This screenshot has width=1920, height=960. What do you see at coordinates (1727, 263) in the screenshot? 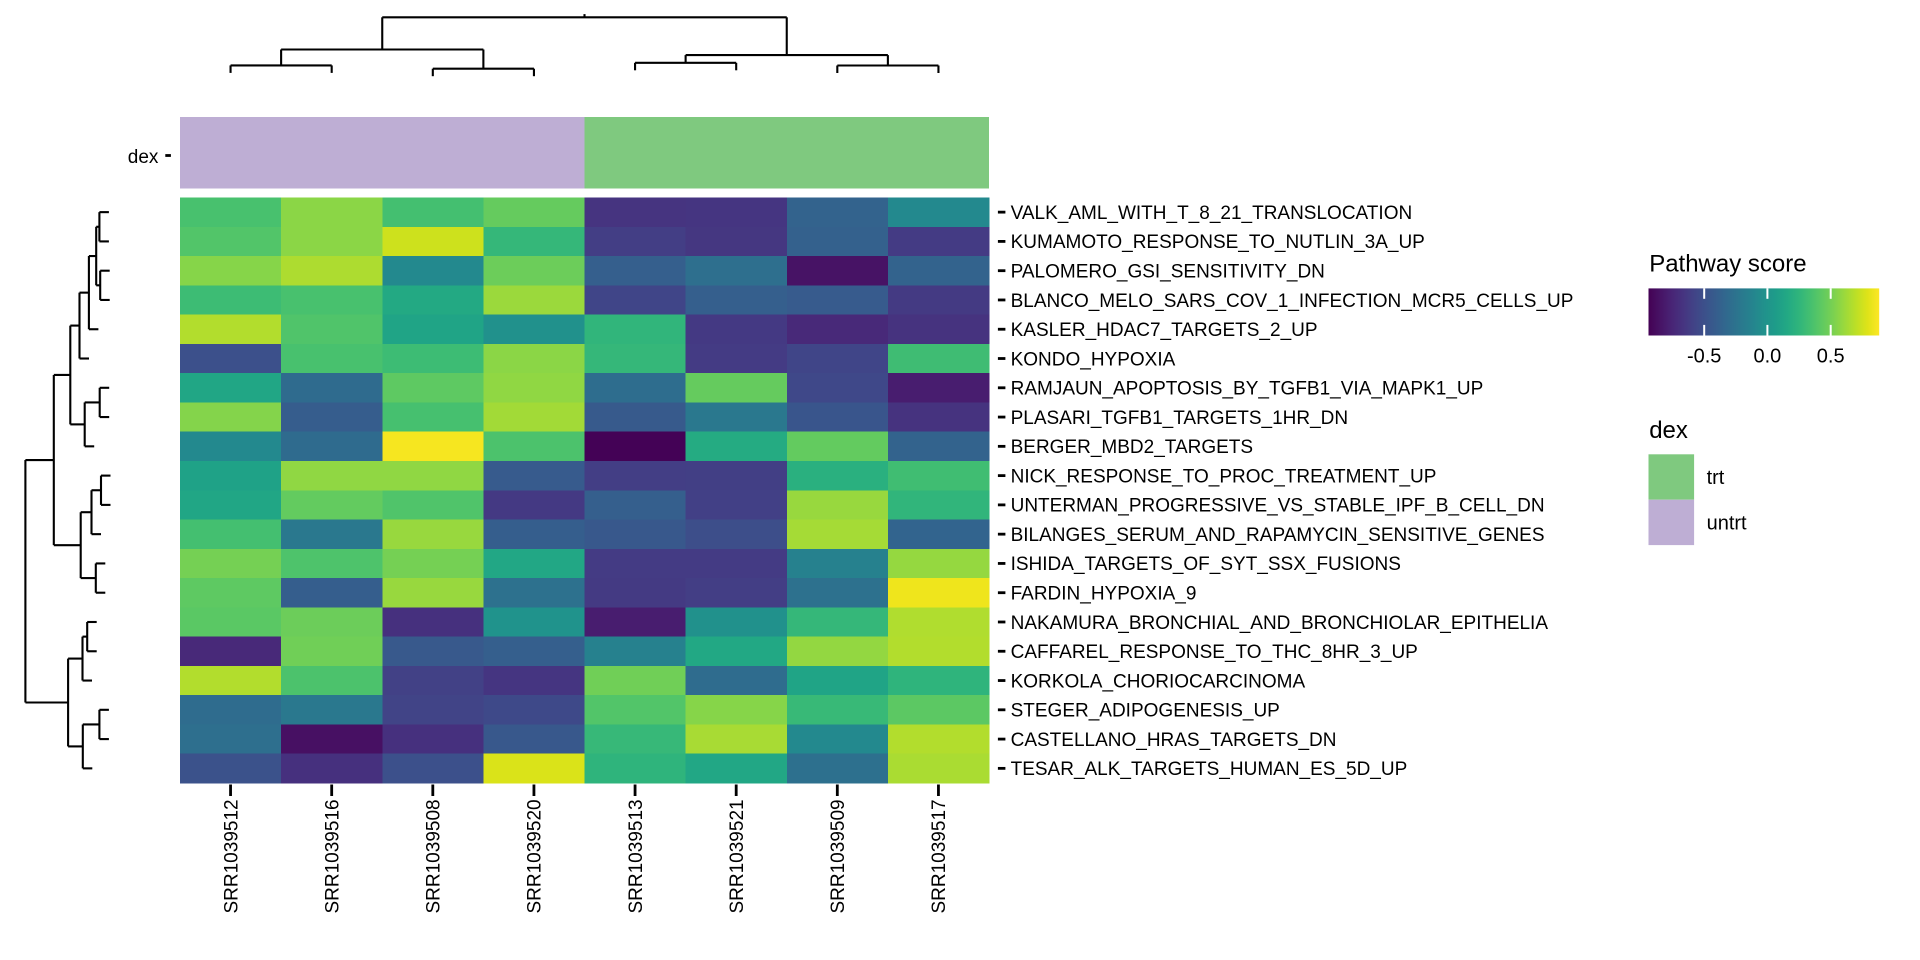
I see `svg-text: Pathway score` at bounding box center [1727, 263].